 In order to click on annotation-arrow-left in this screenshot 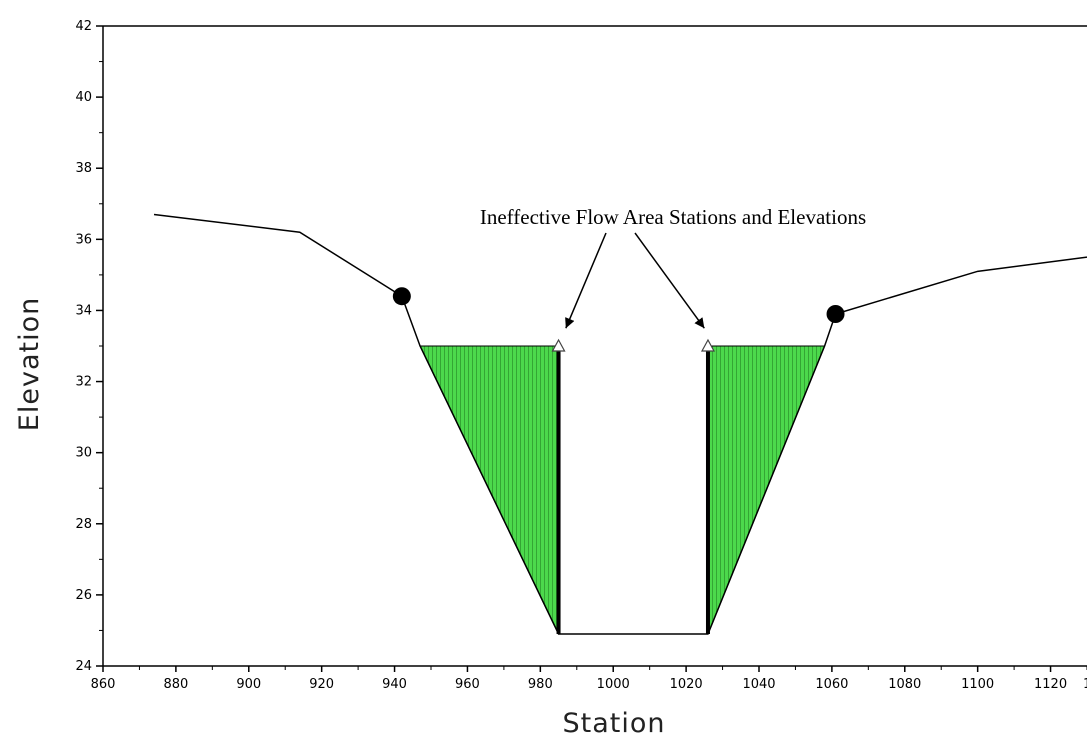, I will do `click(586, 280)`.